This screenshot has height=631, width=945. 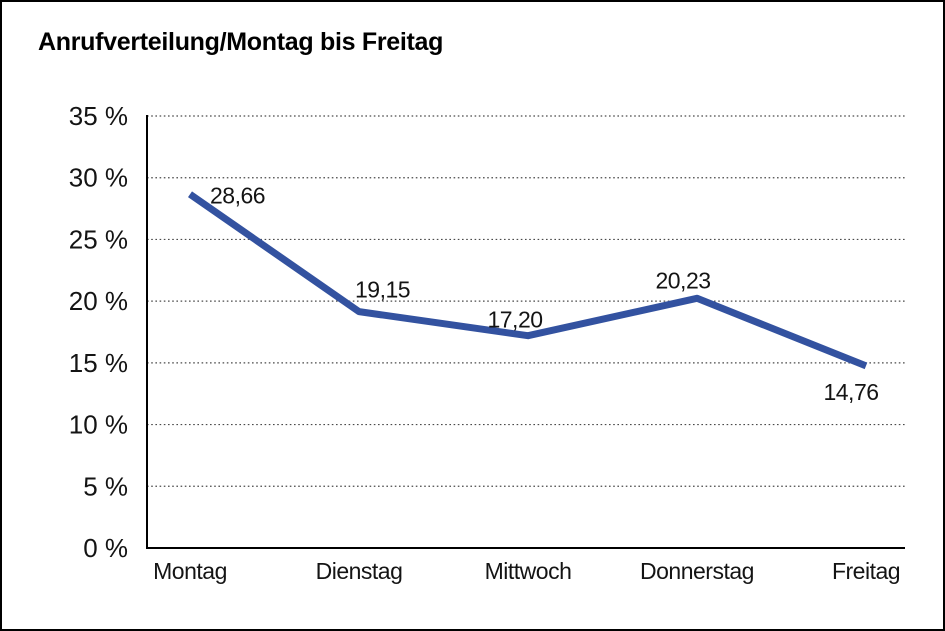 I want to click on x-tick-label: Mittwoch, so click(x=528, y=571).